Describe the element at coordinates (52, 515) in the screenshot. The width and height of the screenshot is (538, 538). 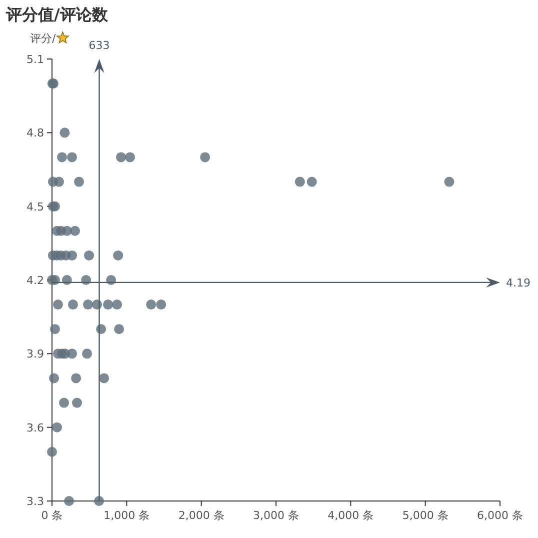
I see `x-tick-label: 0 条` at that location.